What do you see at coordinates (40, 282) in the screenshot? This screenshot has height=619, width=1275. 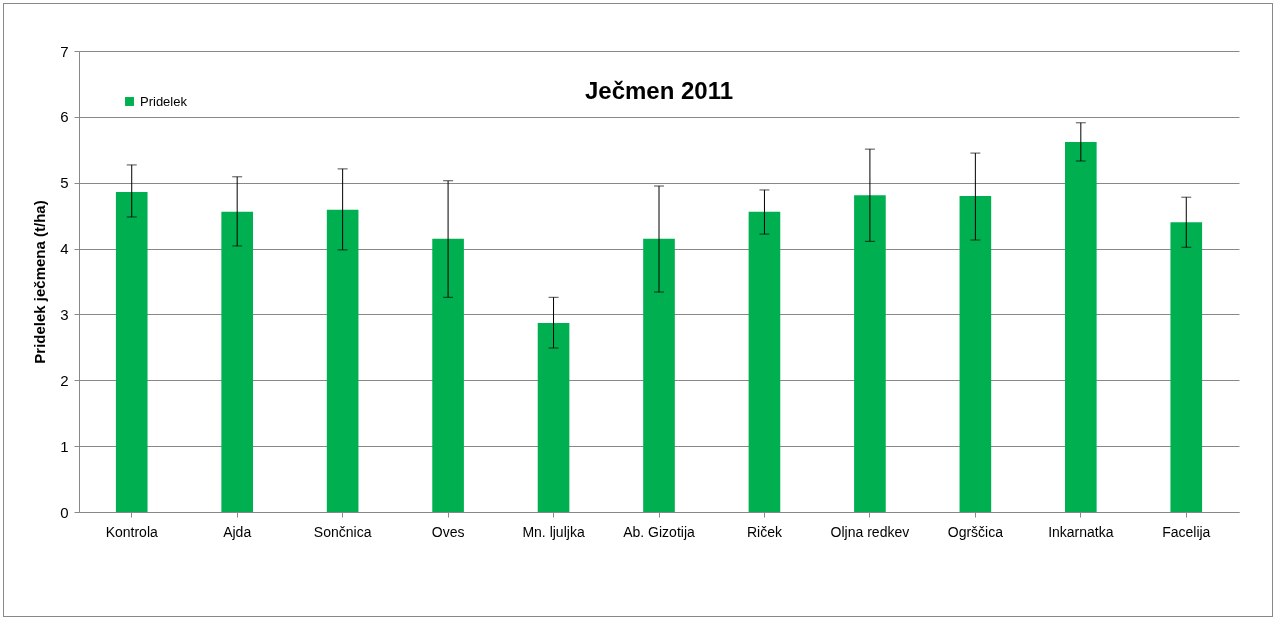 I see `y-axis-title: Pridelek ječmena (t/ha)` at bounding box center [40, 282].